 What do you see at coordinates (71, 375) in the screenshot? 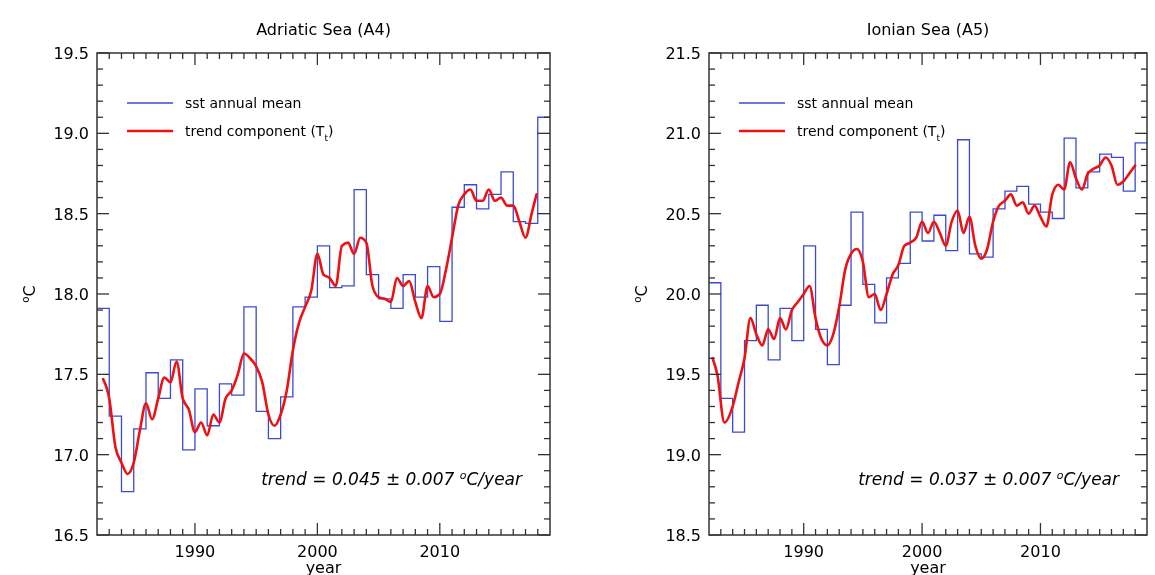
I see `y-tick-label: 17.5` at bounding box center [71, 375].